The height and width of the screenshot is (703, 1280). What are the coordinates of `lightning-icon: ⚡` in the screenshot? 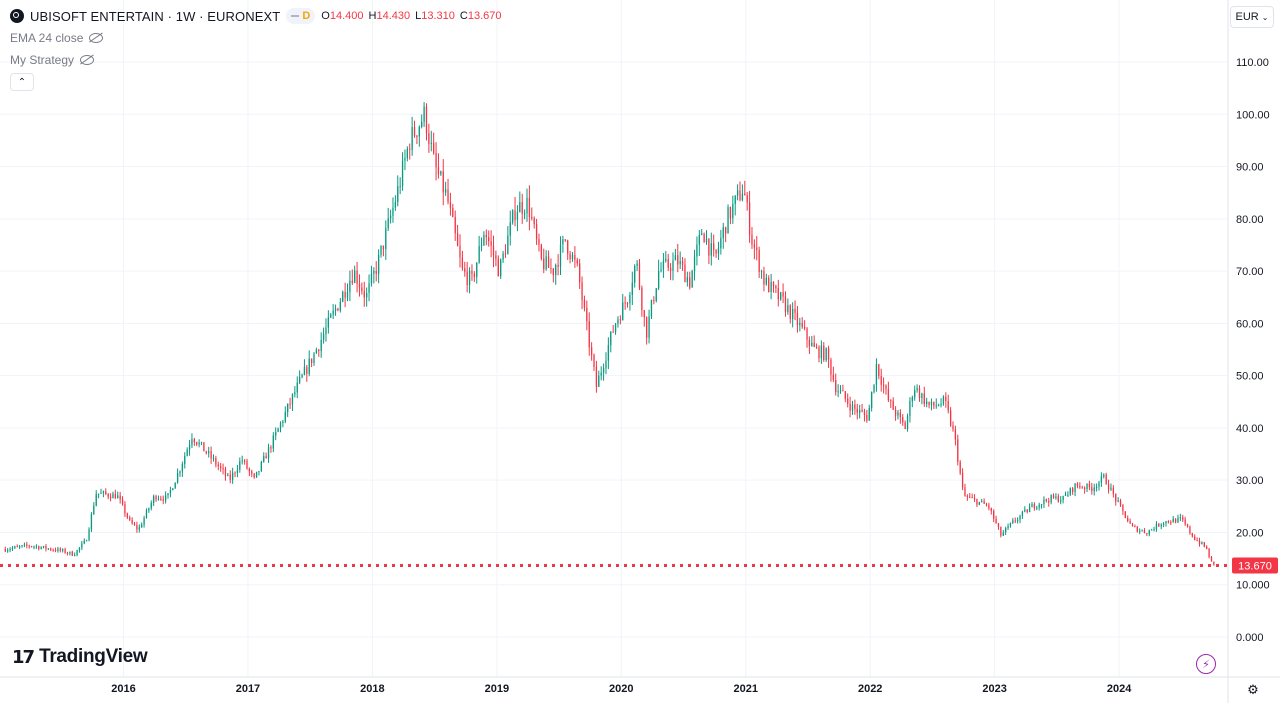 It's located at (1206, 664).